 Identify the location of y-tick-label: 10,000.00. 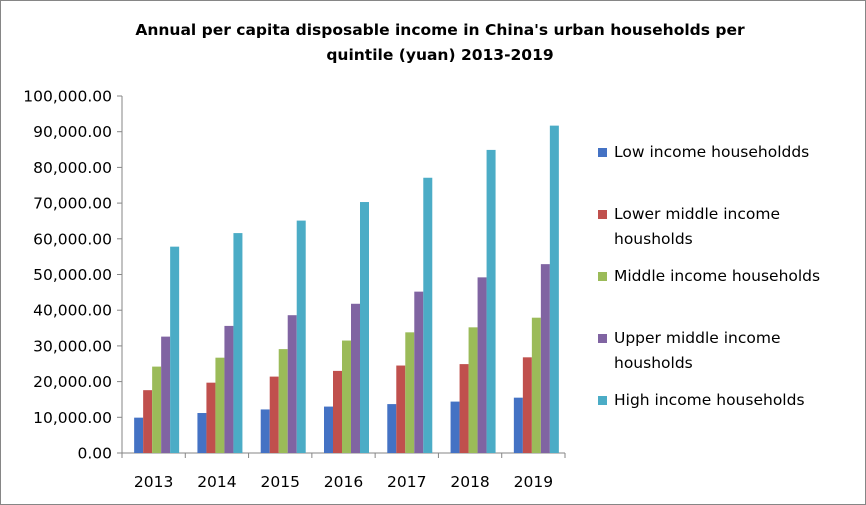
(72, 418).